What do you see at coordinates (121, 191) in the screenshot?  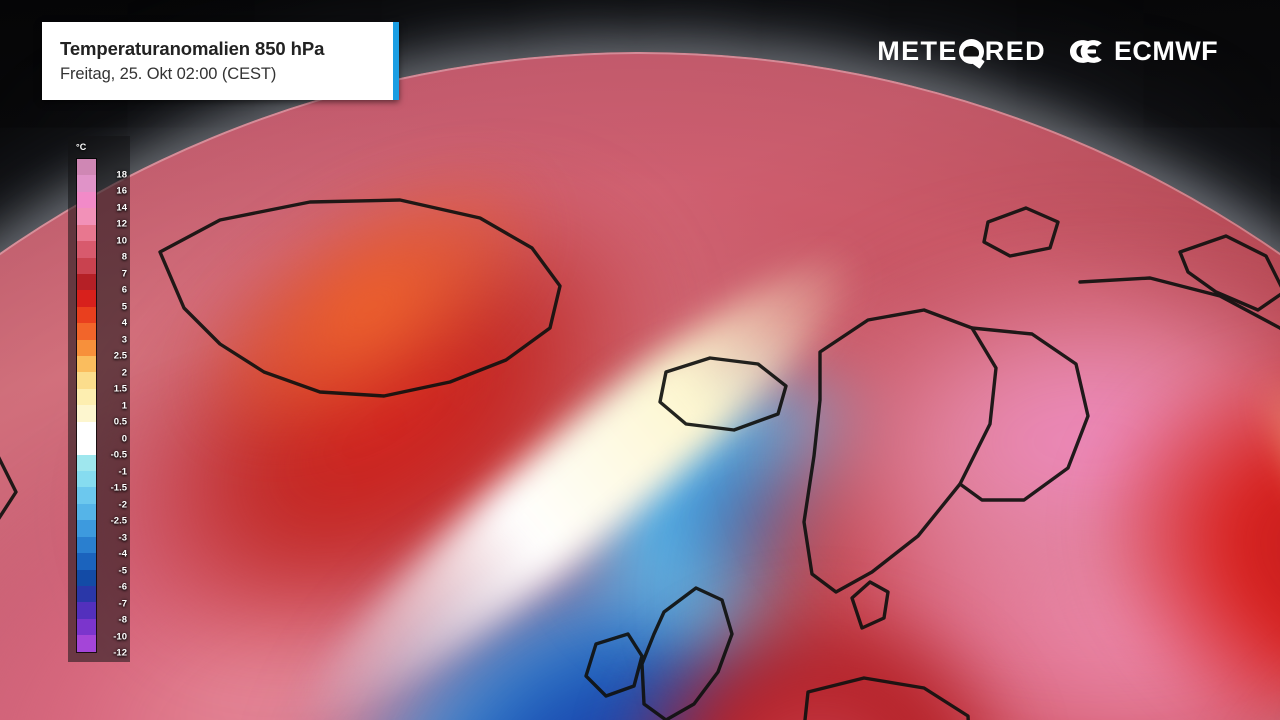 I see `legend-tick: 16` at bounding box center [121, 191].